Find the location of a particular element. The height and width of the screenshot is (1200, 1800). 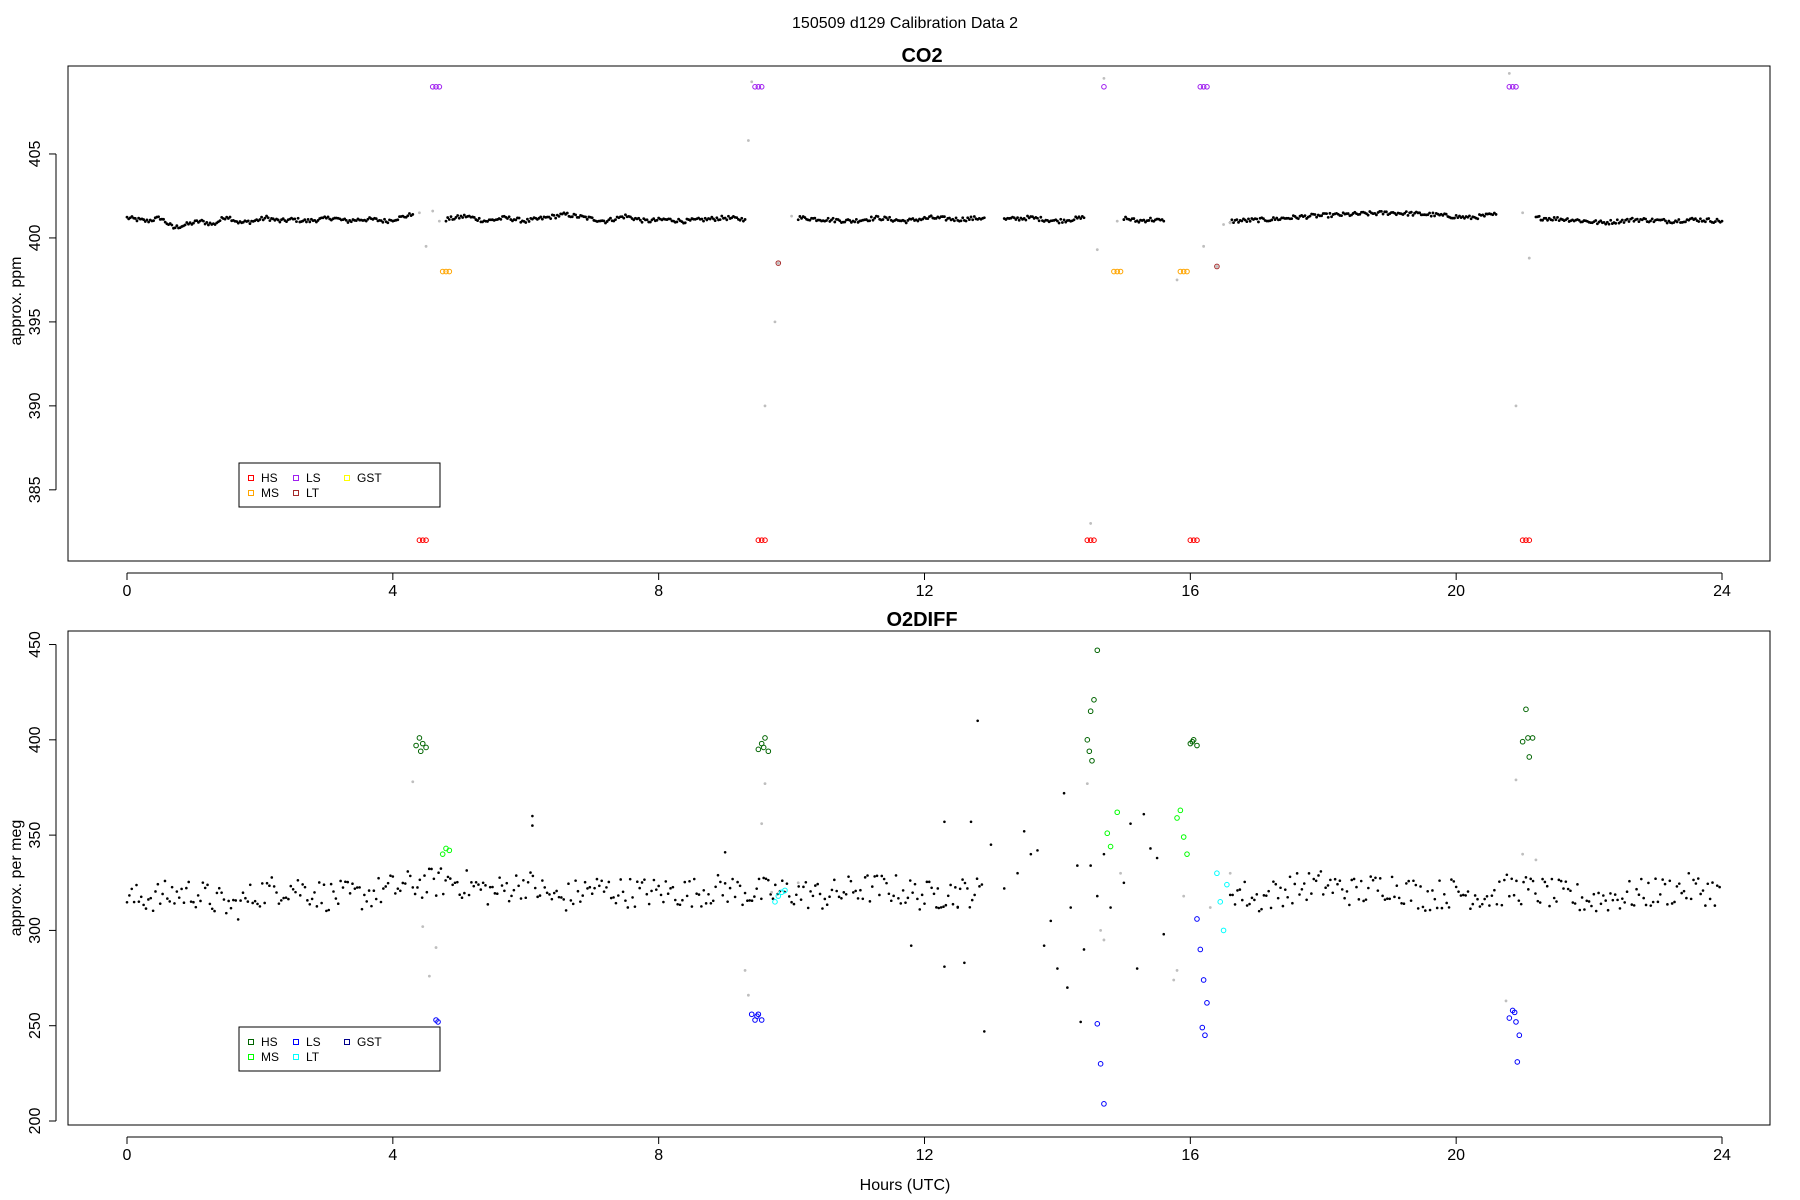

o2diff-ls-point is located at coordinates (751, 1014).